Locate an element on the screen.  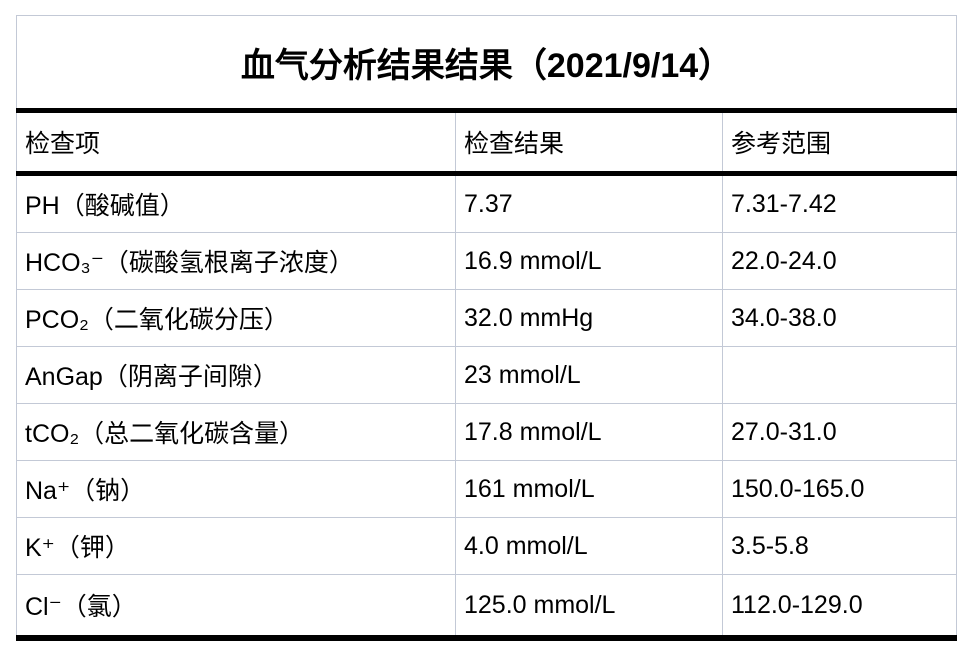
table-row: K⁺（钾） 4.0 mmol/L 3.5-5.8 is located at coordinates (487, 546).